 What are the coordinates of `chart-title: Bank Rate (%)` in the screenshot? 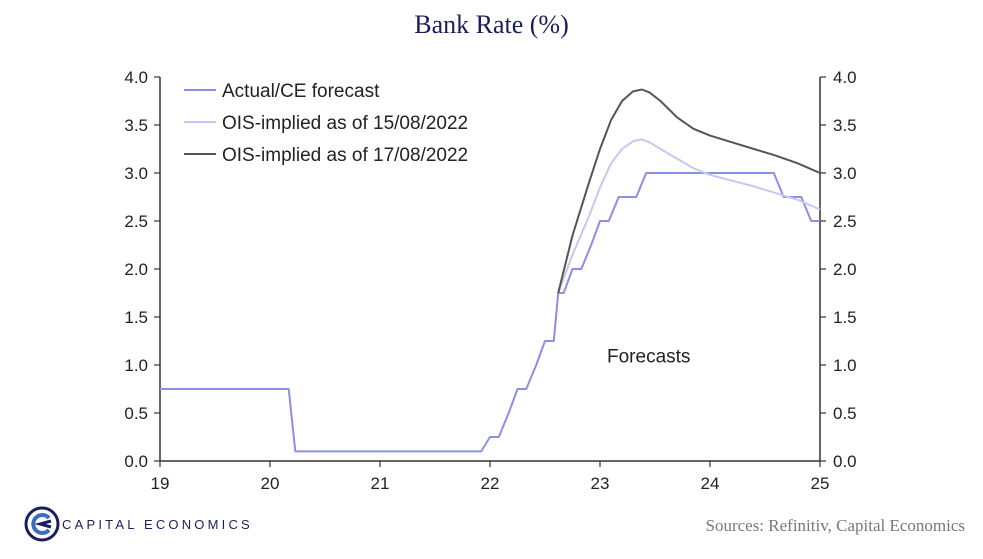 It's located at (491, 24).